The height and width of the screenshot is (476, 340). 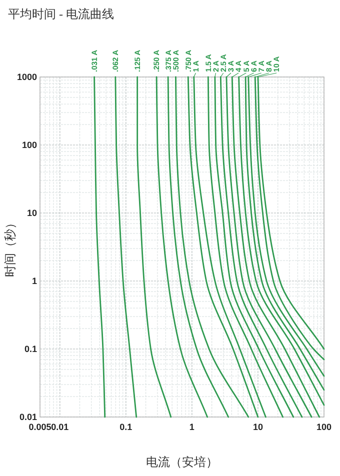 I want to click on x-tick-label: 10, so click(x=257, y=427).